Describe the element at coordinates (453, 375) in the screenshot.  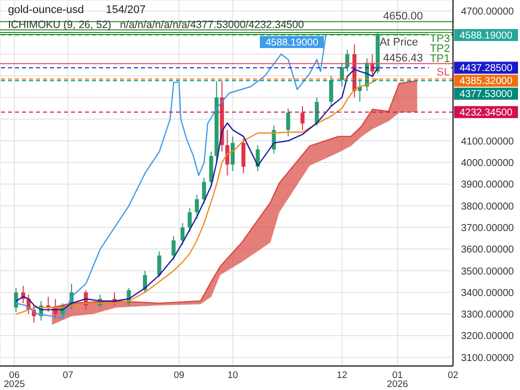
I see `x-tick-label: 02` at that location.